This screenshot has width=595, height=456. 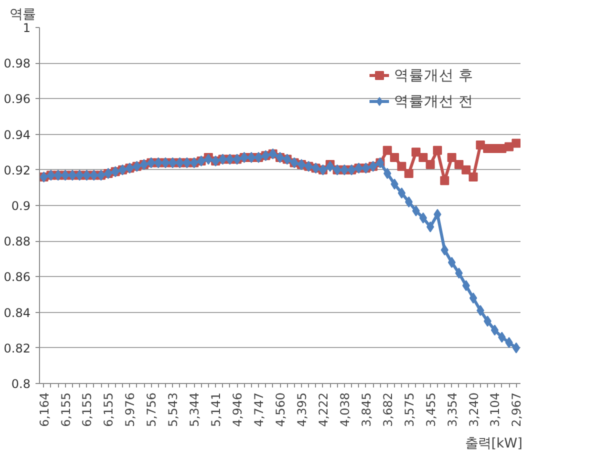 What do you see at coordinates (473, 409) in the screenshot?
I see `x-tick-label: 3,240` at bounding box center [473, 409].